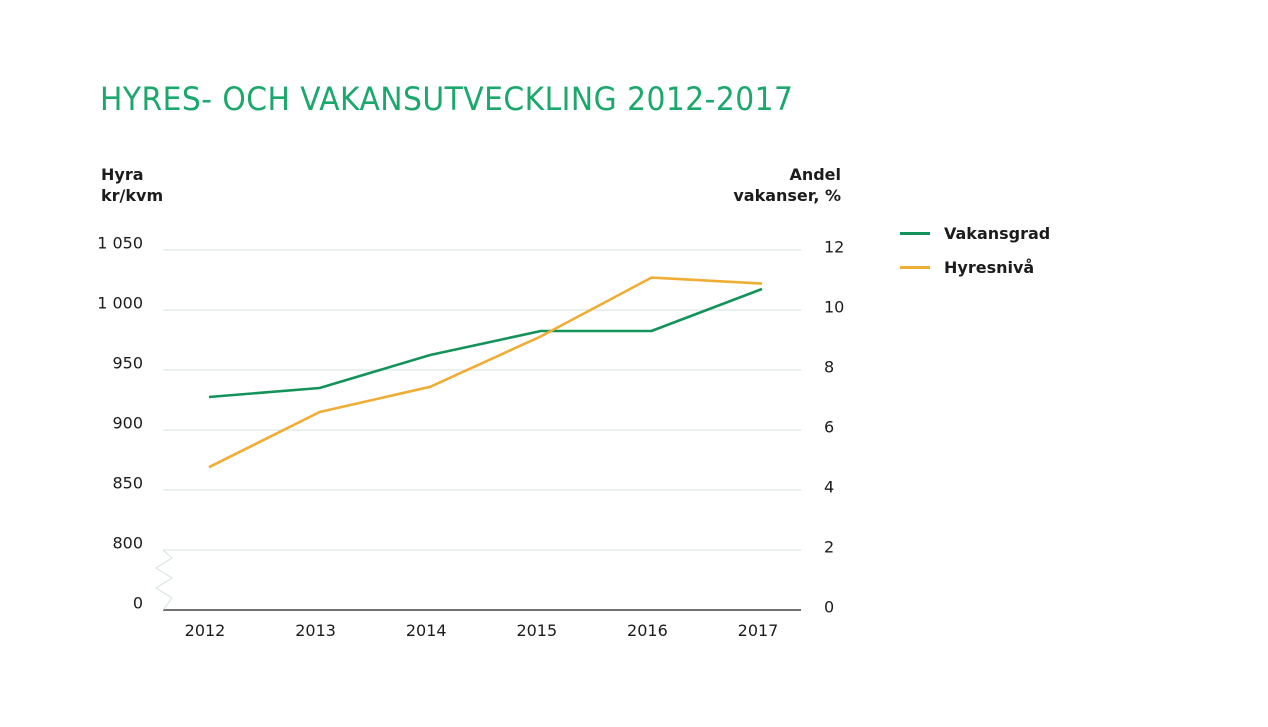 The image size is (1268, 727). I want to click on series-line-hyresniva, so click(485, 372).